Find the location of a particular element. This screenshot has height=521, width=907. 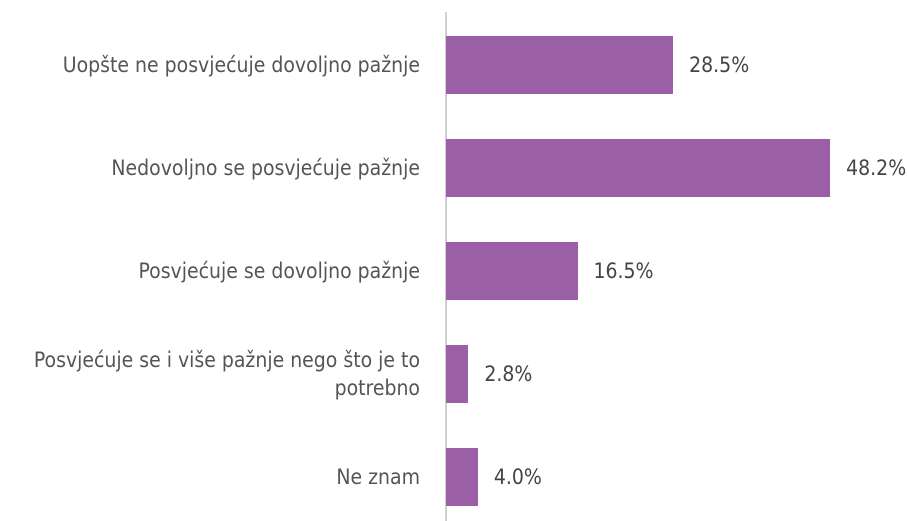

value-label: 28.5% is located at coordinates (719, 65).